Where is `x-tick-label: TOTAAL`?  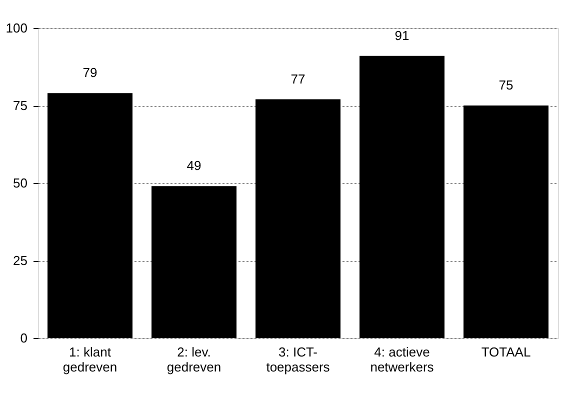 x-tick-label: TOTAAL is located at coordinates (506, 352).